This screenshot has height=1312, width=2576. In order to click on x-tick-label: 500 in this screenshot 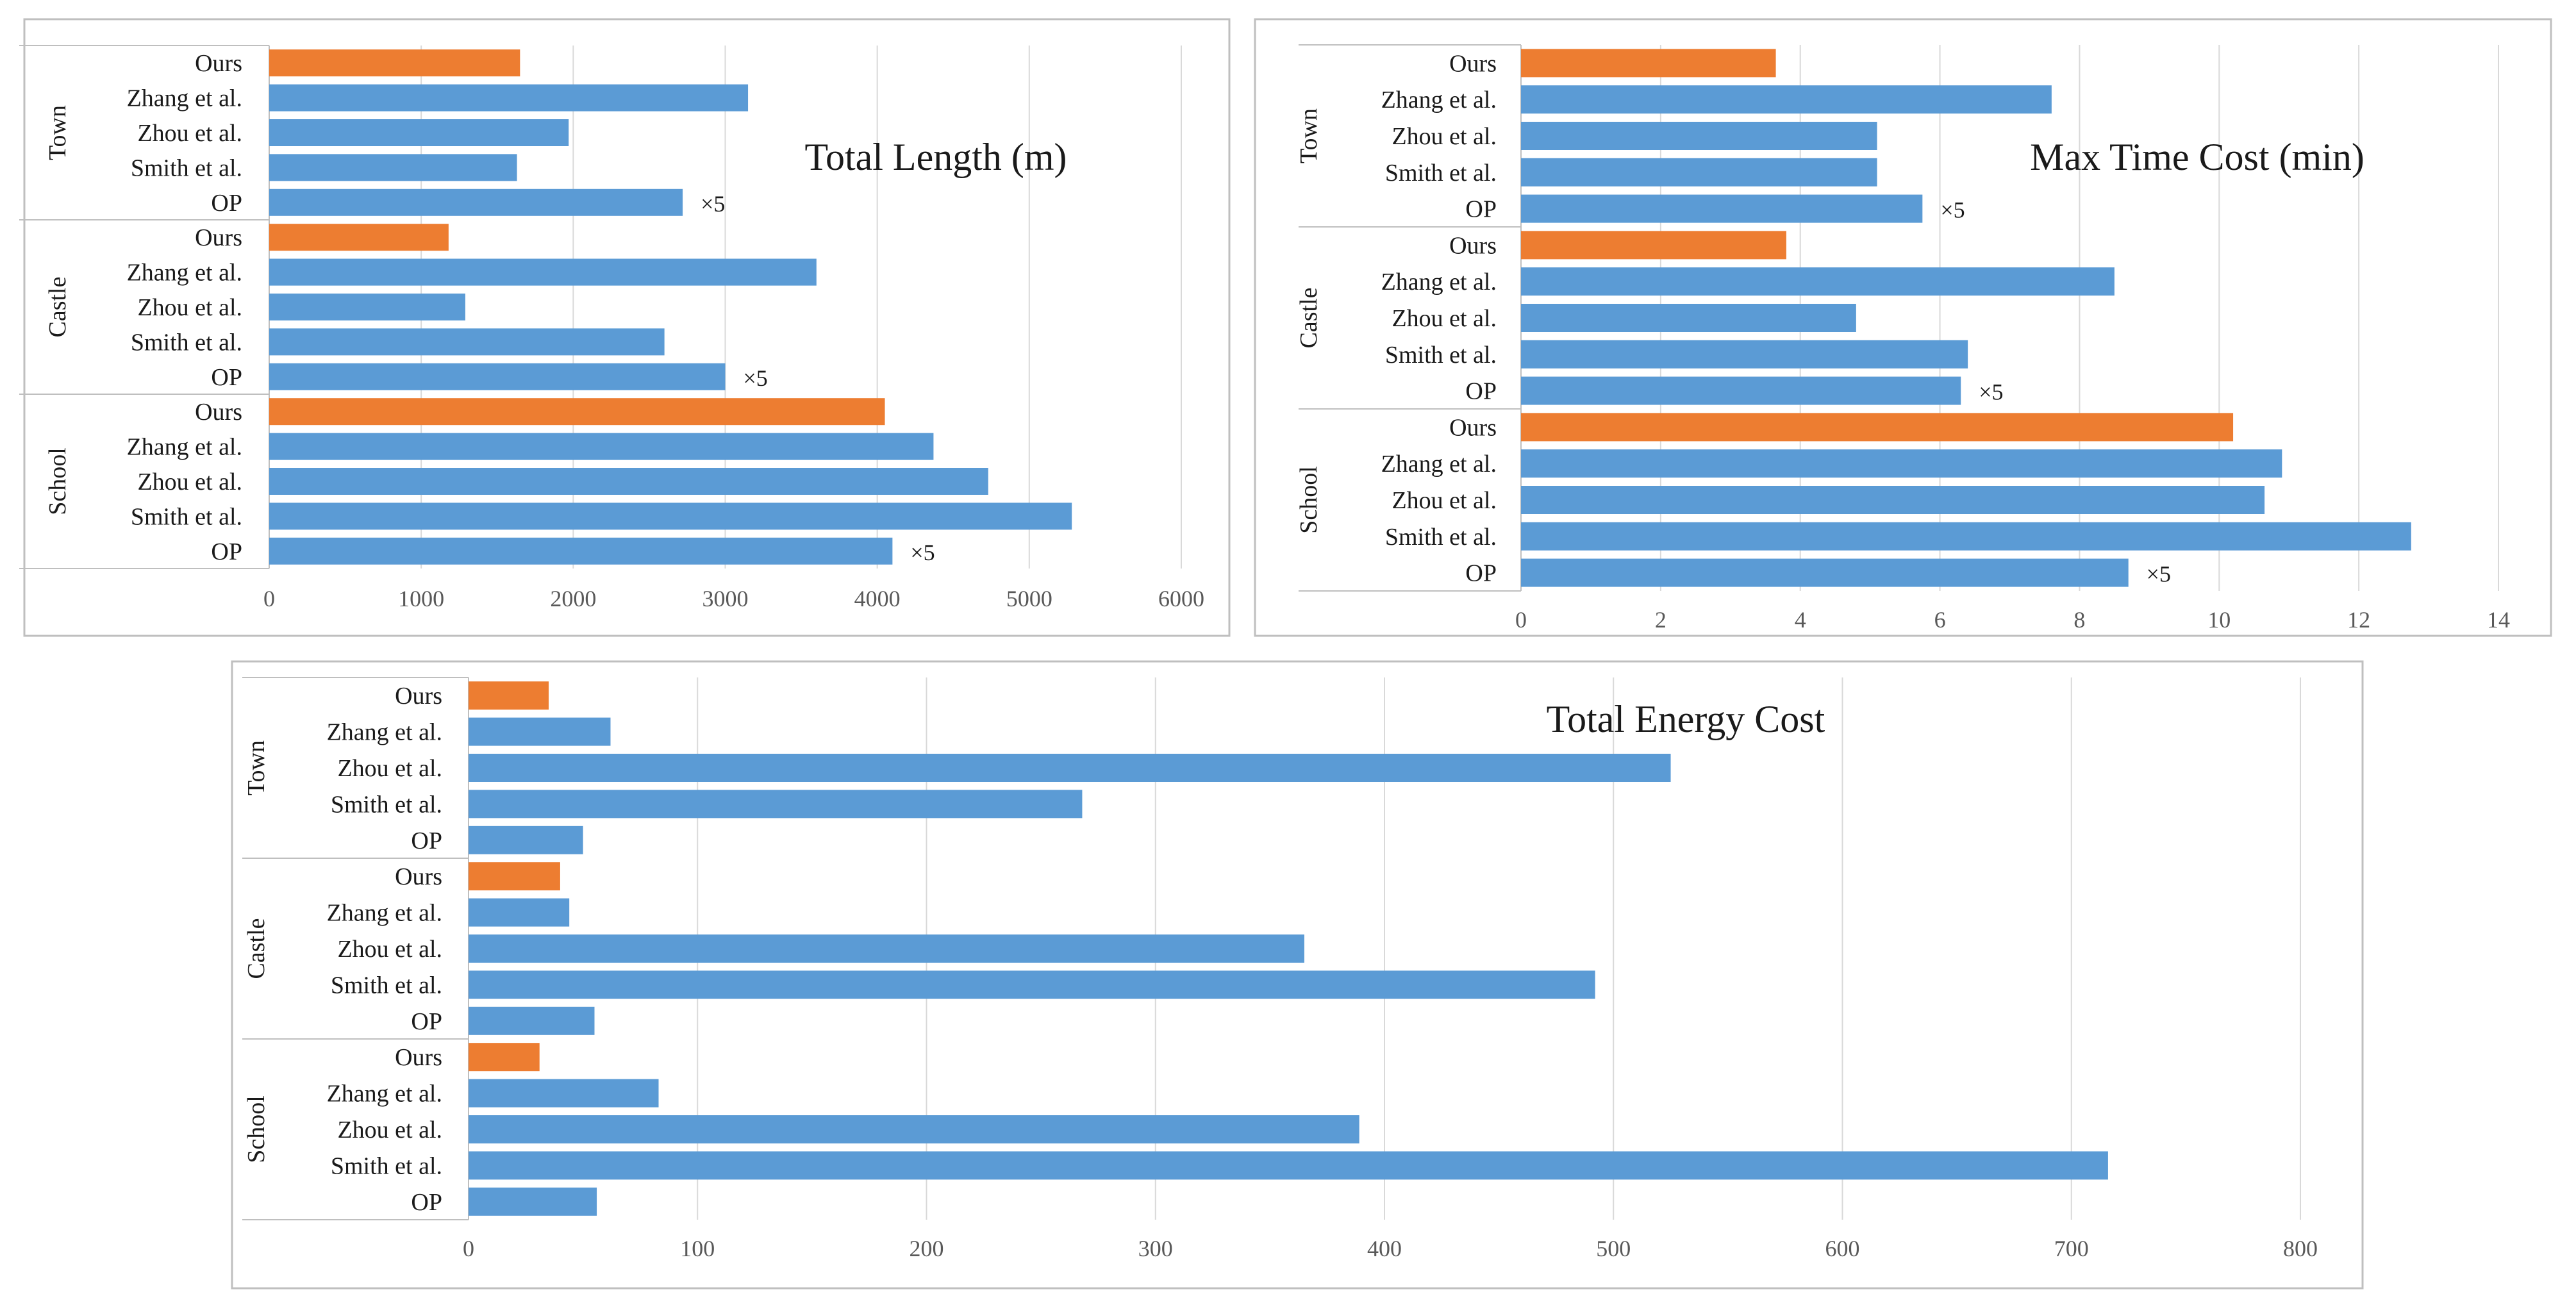, I will do `click(1613, 1248)`.